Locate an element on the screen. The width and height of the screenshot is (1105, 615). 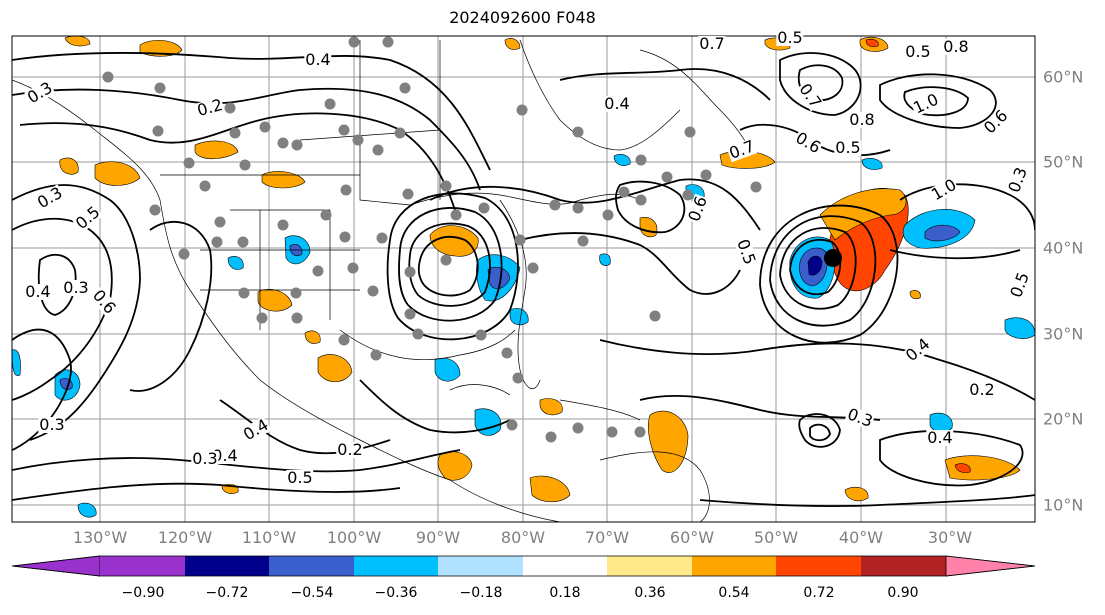
lat-label: 30°N is located at coordinates (1063, 334).